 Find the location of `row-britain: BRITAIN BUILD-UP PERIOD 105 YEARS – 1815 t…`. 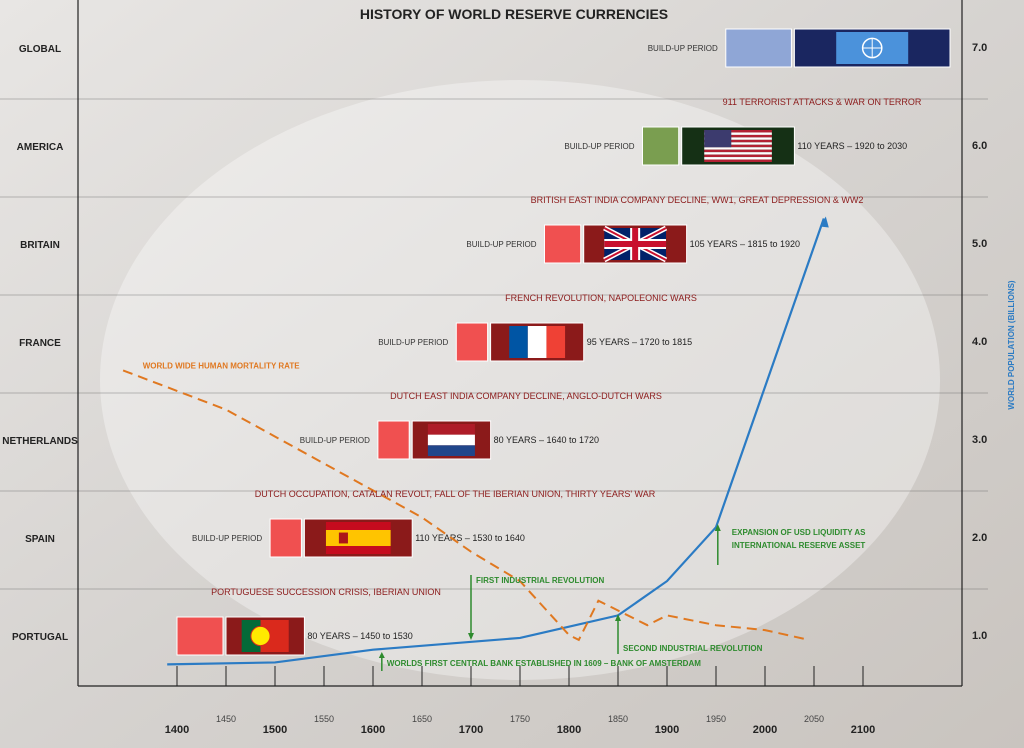

row-britain: BRITAIN BUILD-UP PERIOD 105 YEARS – 1815 t… is located at coordinates (410, 244).